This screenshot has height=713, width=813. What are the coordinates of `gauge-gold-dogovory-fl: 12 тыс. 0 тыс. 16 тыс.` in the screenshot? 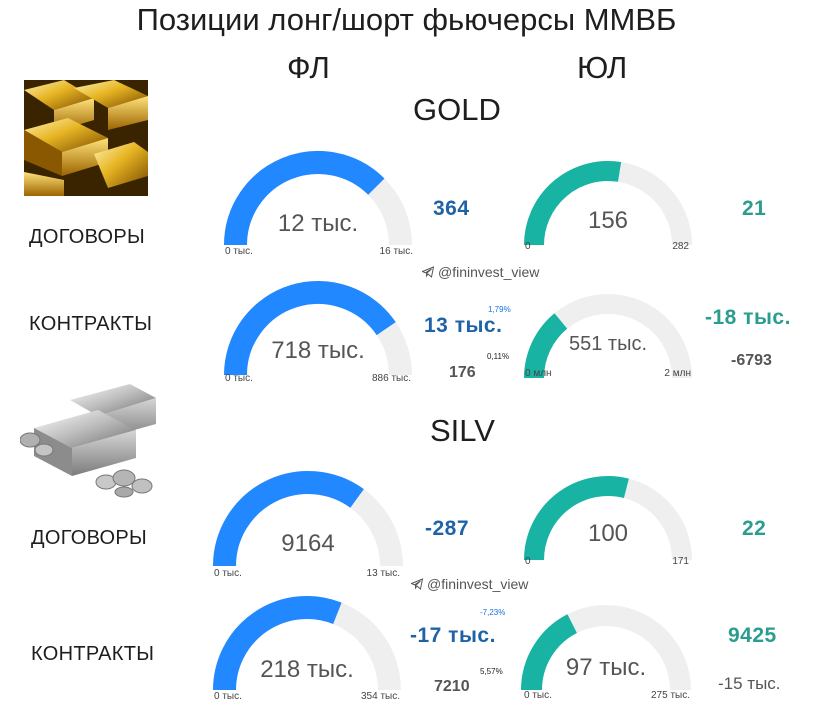 It's located at (318, 204).